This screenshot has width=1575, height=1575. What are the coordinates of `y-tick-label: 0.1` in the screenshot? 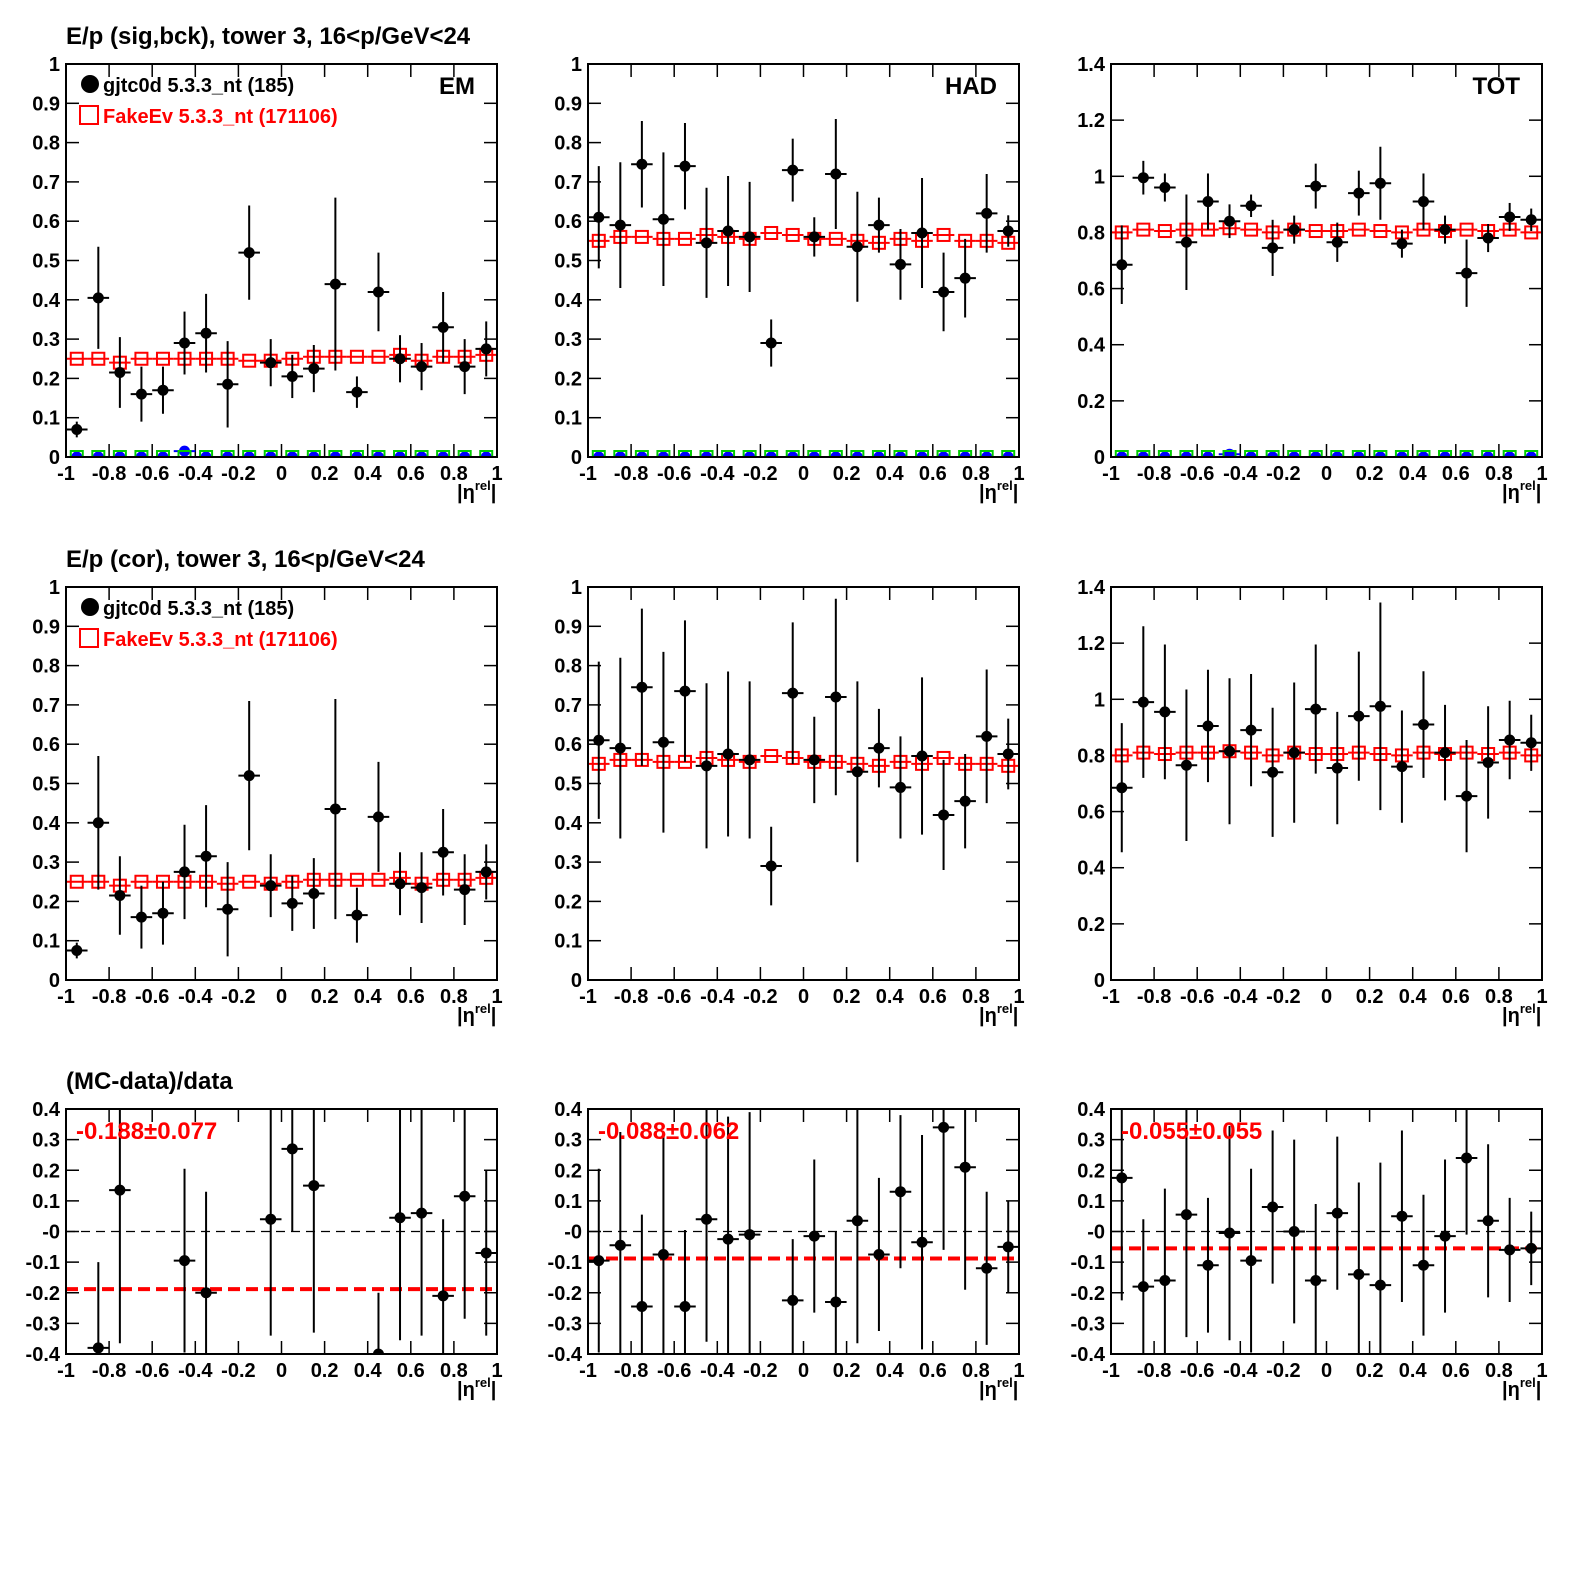 It's located at (46, 1202).